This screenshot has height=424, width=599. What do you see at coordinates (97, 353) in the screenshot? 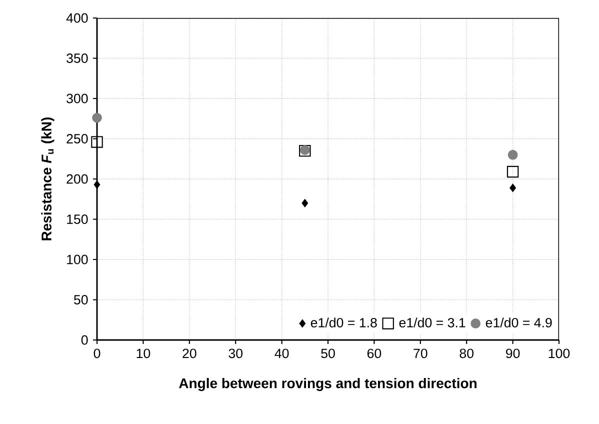
I see `x-tick-label: 0` at bounding box center [97, 353].